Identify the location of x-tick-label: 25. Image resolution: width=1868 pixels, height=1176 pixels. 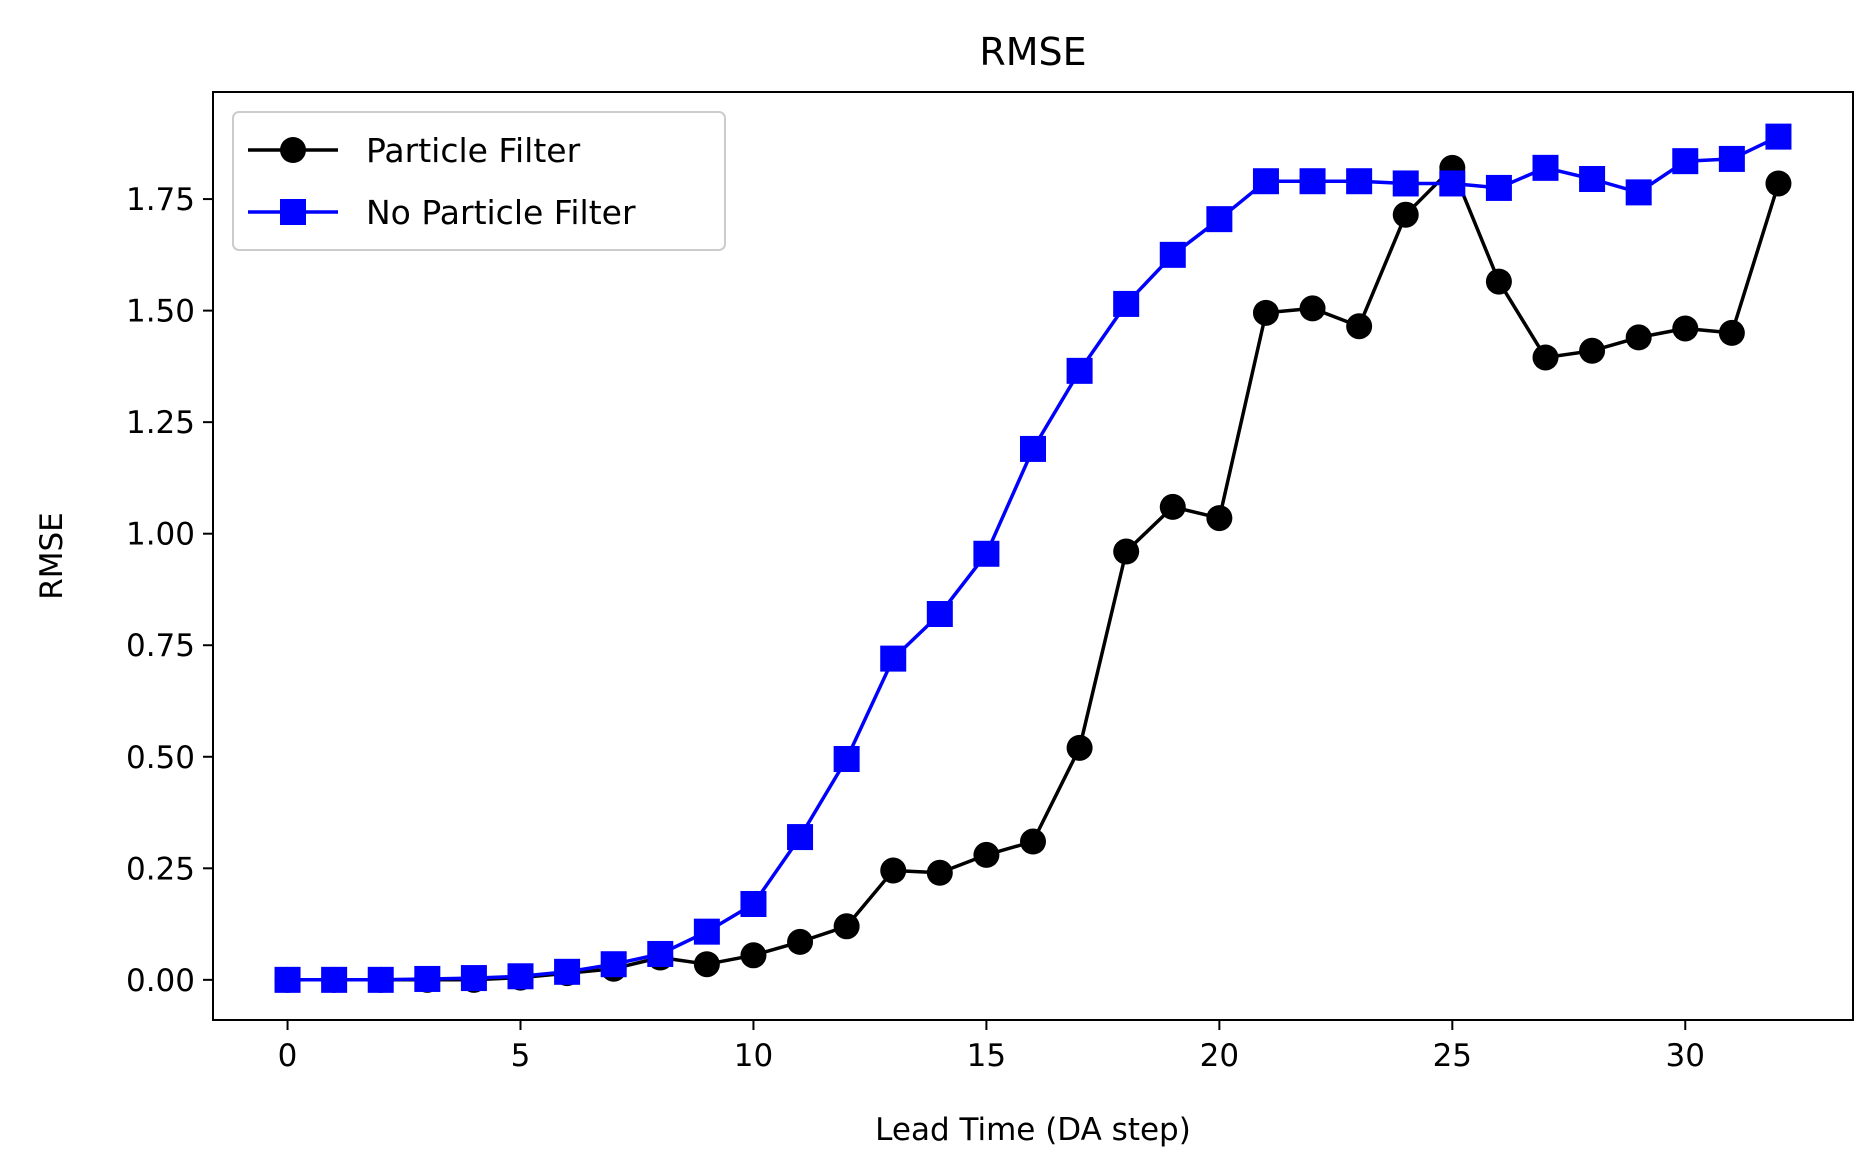
(1452, 1056).